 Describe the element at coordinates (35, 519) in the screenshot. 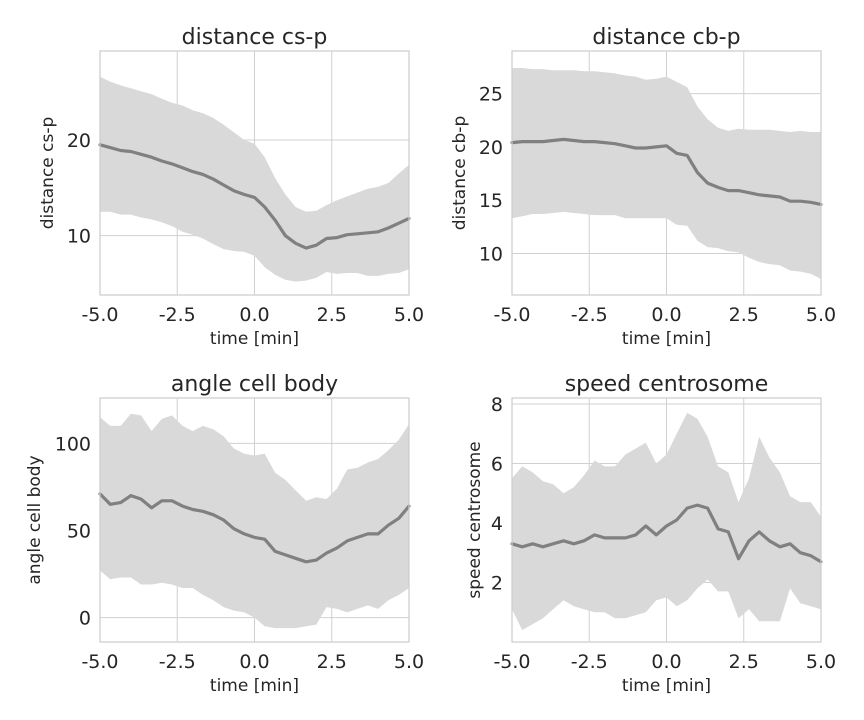

I see `y-axis-label: angle cell body` at that location.